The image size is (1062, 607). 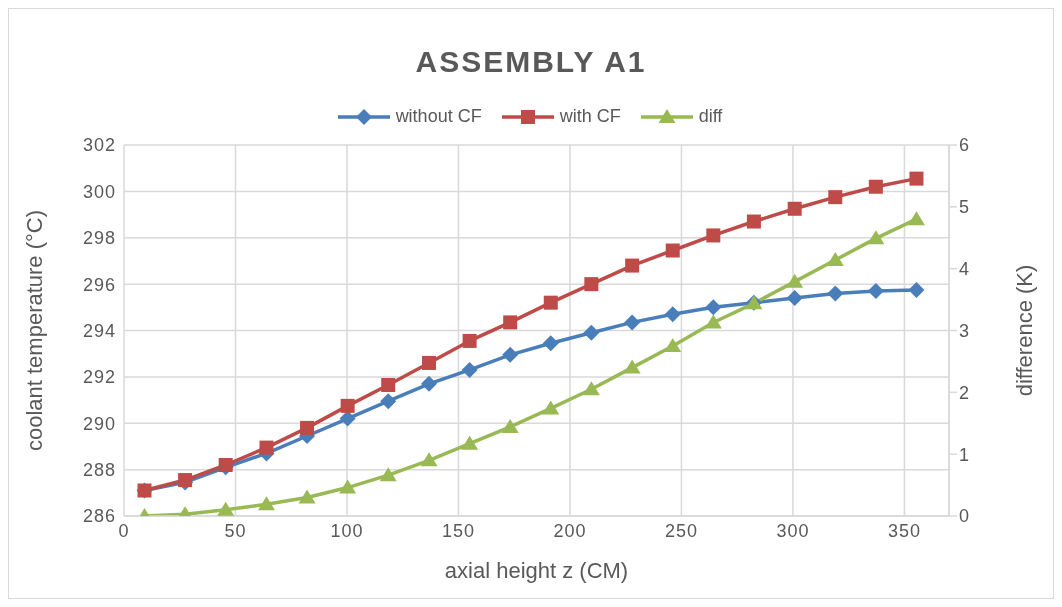 What do you see at coordinates (965, 207) in the screenshot?
I see `y2-tick-label: 5` at bounding box center [965, 207].